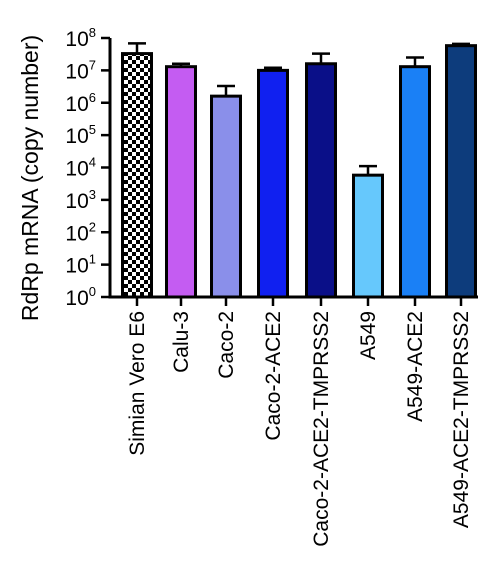 This screenshot has height=572, width=489. Describe the element at coordinates (368, 335) in the screenshot. I see `x-tick-label: A549` at that location.